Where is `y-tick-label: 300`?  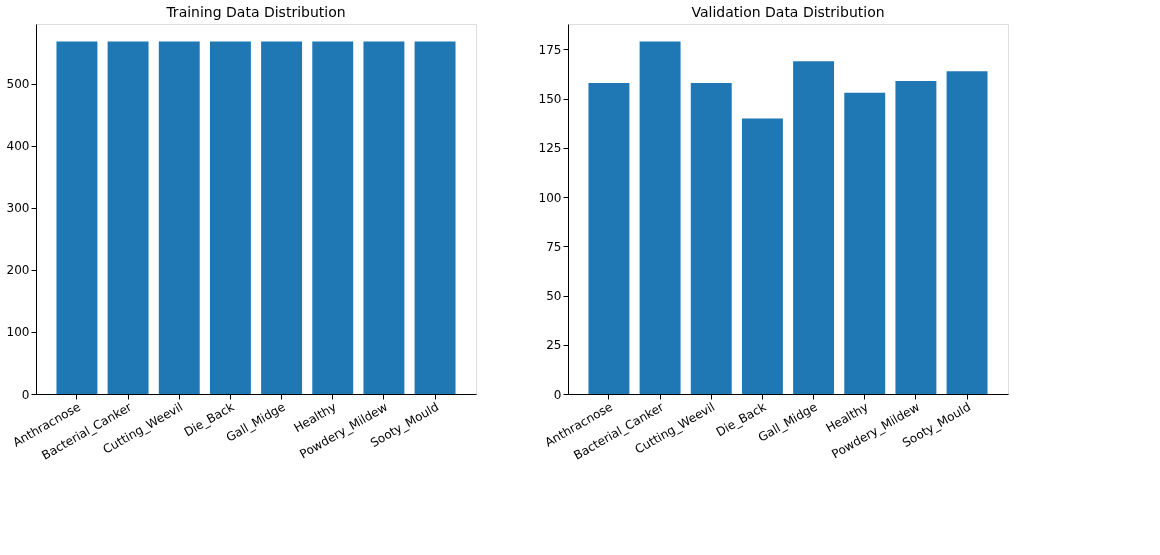
y-tick-label: 300 is located at coordinates (18, 208).